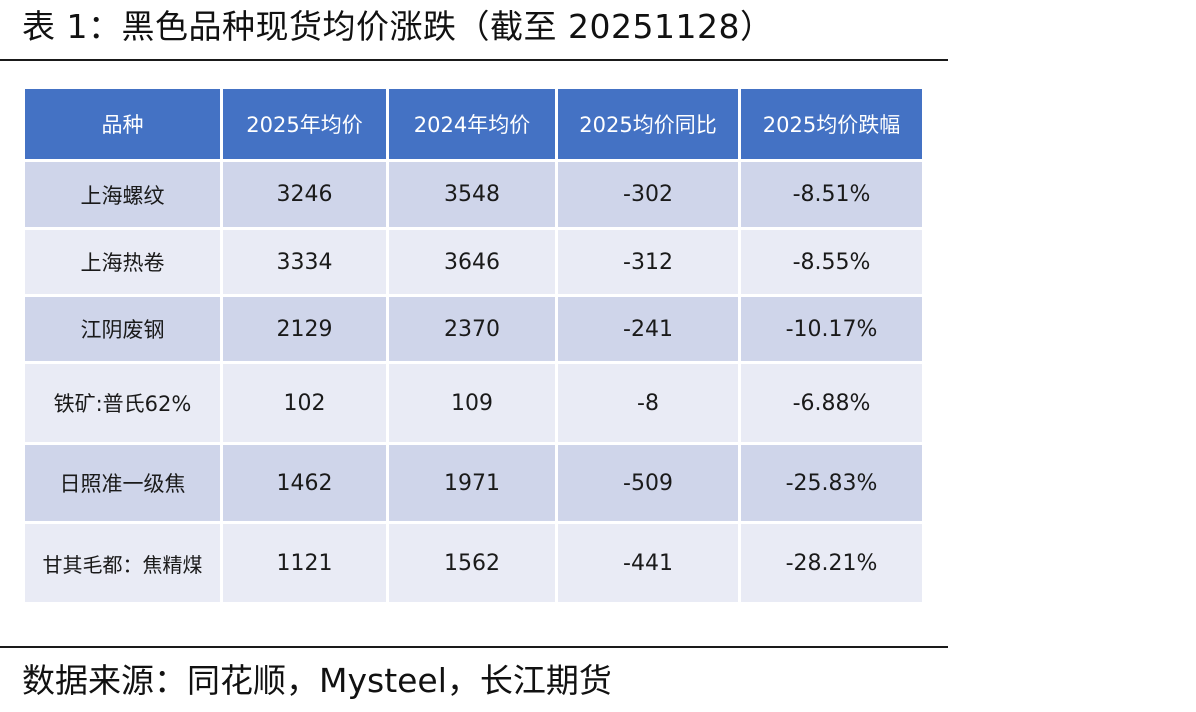  What do you see at coordinates (648, 262) in the screenshot?
I see `cell-yoy-change: -312` at bounding box center [648, 262].